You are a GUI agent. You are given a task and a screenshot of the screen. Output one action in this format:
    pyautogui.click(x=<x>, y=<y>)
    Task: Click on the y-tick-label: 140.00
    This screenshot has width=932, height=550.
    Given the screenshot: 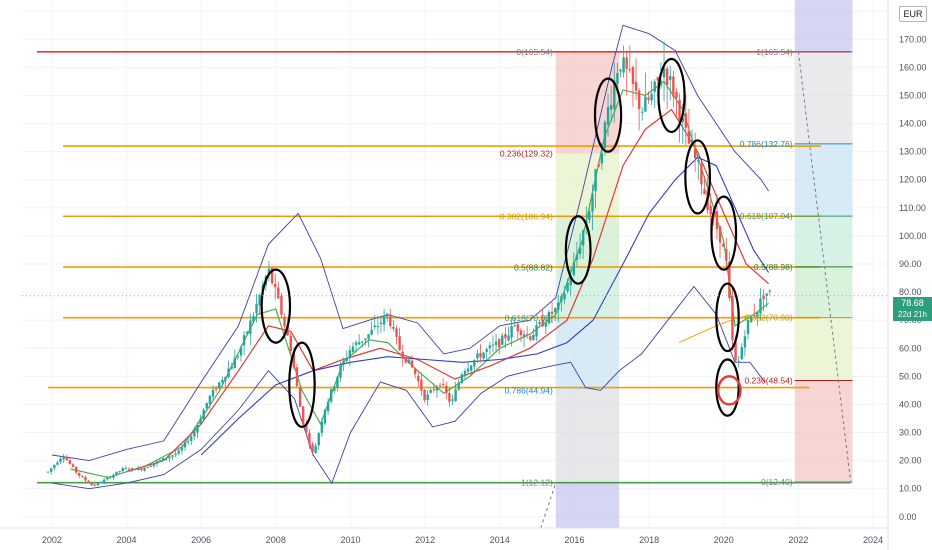 What is the action you would take?
    pyautogui.click(x=913, y=124)
    